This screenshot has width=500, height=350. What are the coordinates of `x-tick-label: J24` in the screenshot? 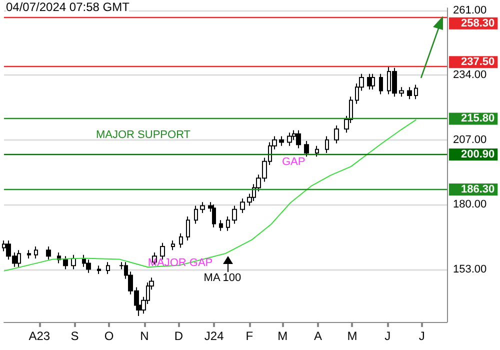 It's located at (214, 336).